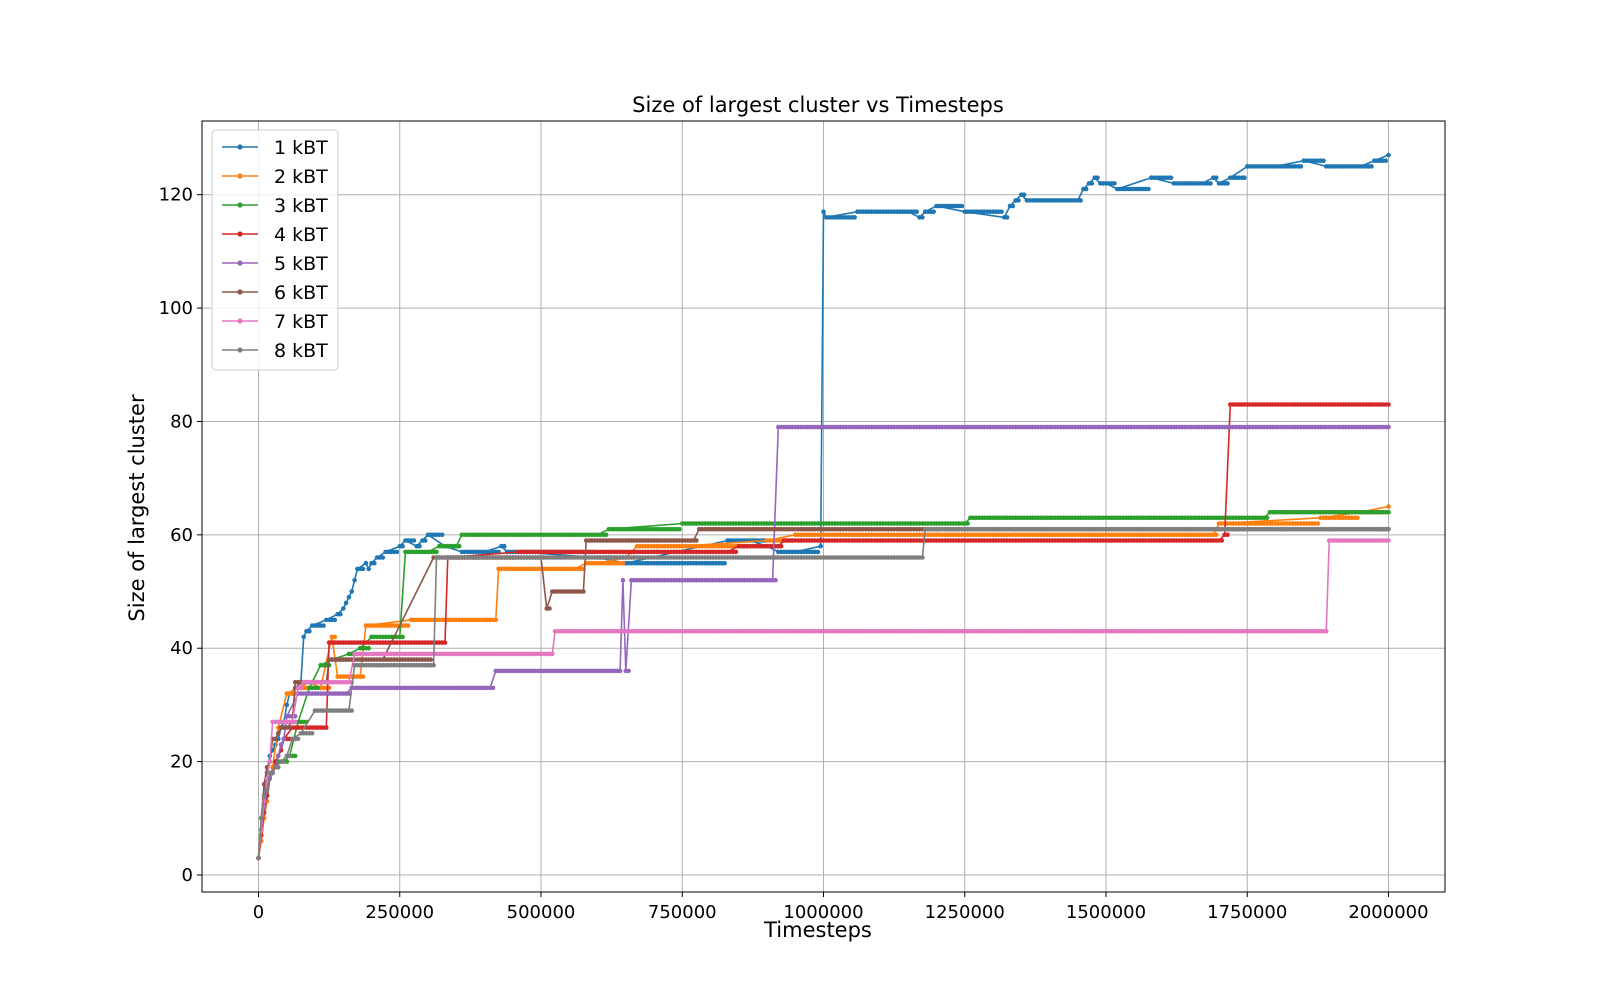 This screenshot has width=1600, height=1000. I want to click on legend-label: 3 kBT, so click(301, 206).